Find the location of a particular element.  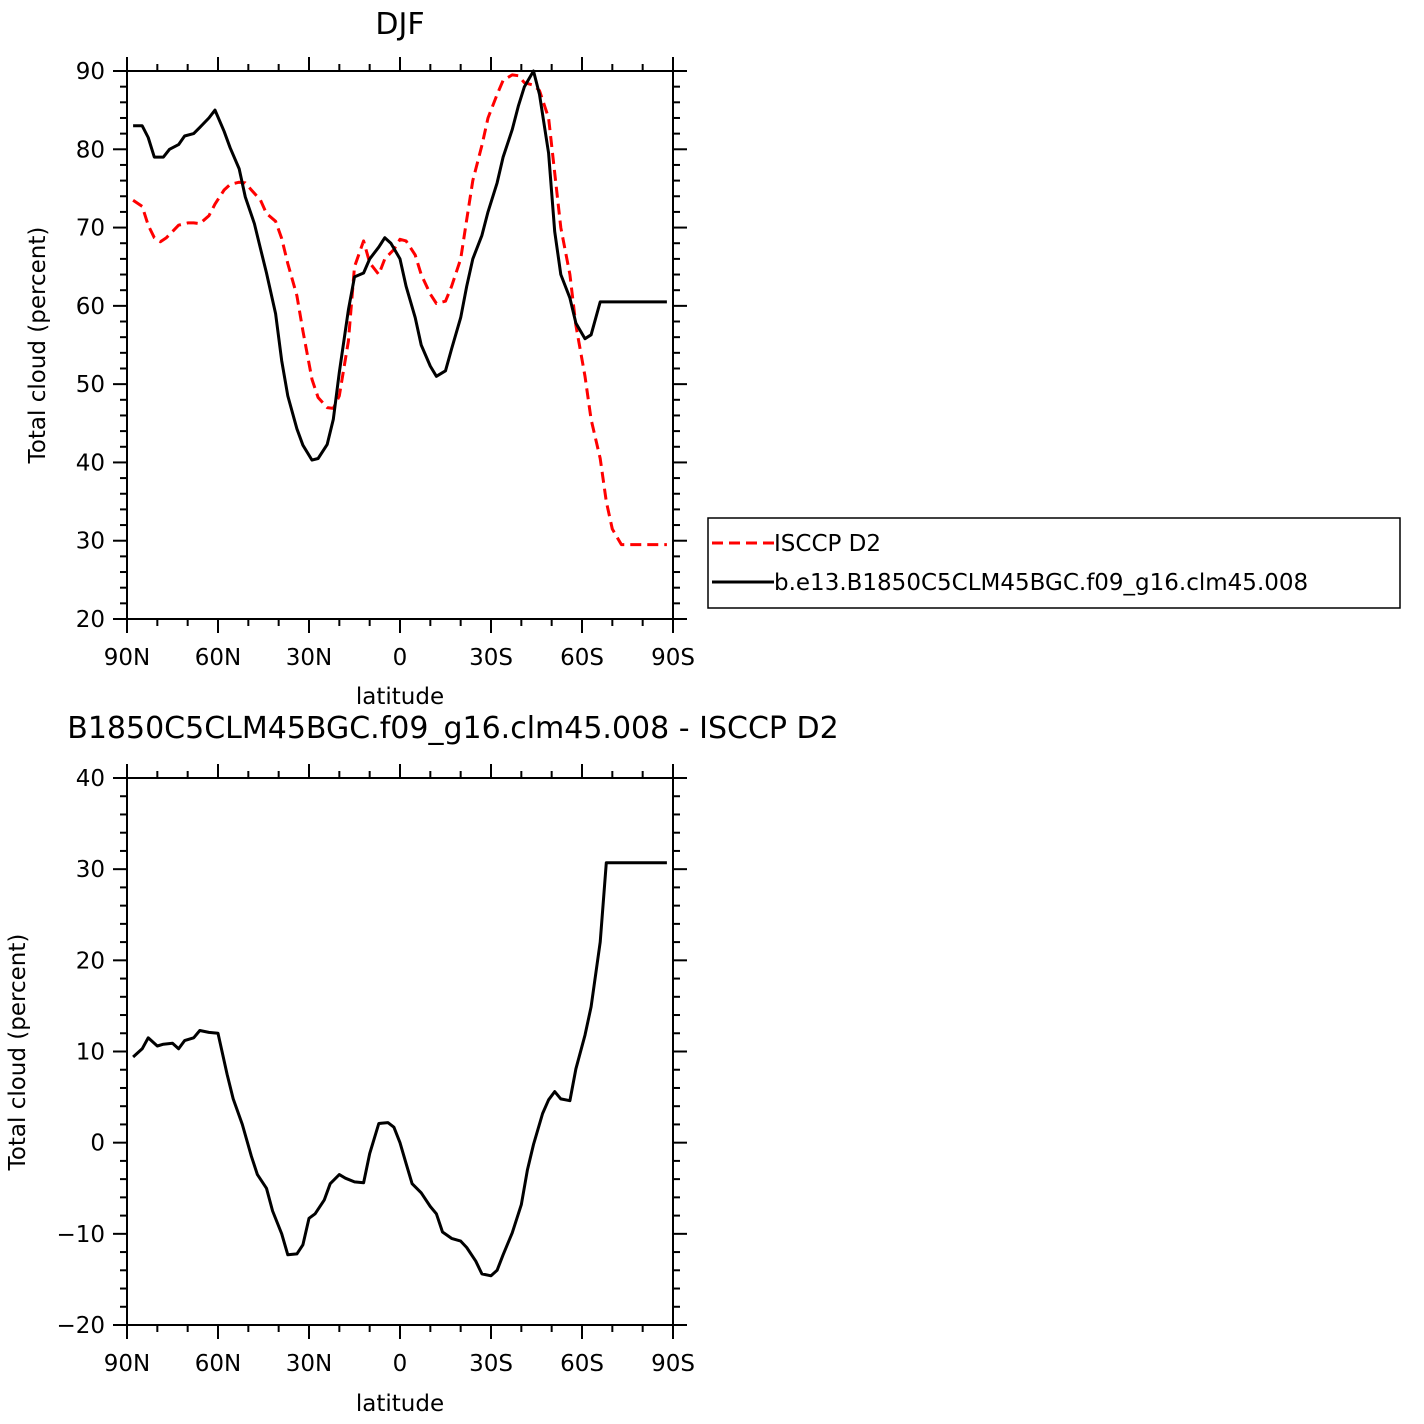

y-tick-label: −10 is located at coordinates (80, 1235).